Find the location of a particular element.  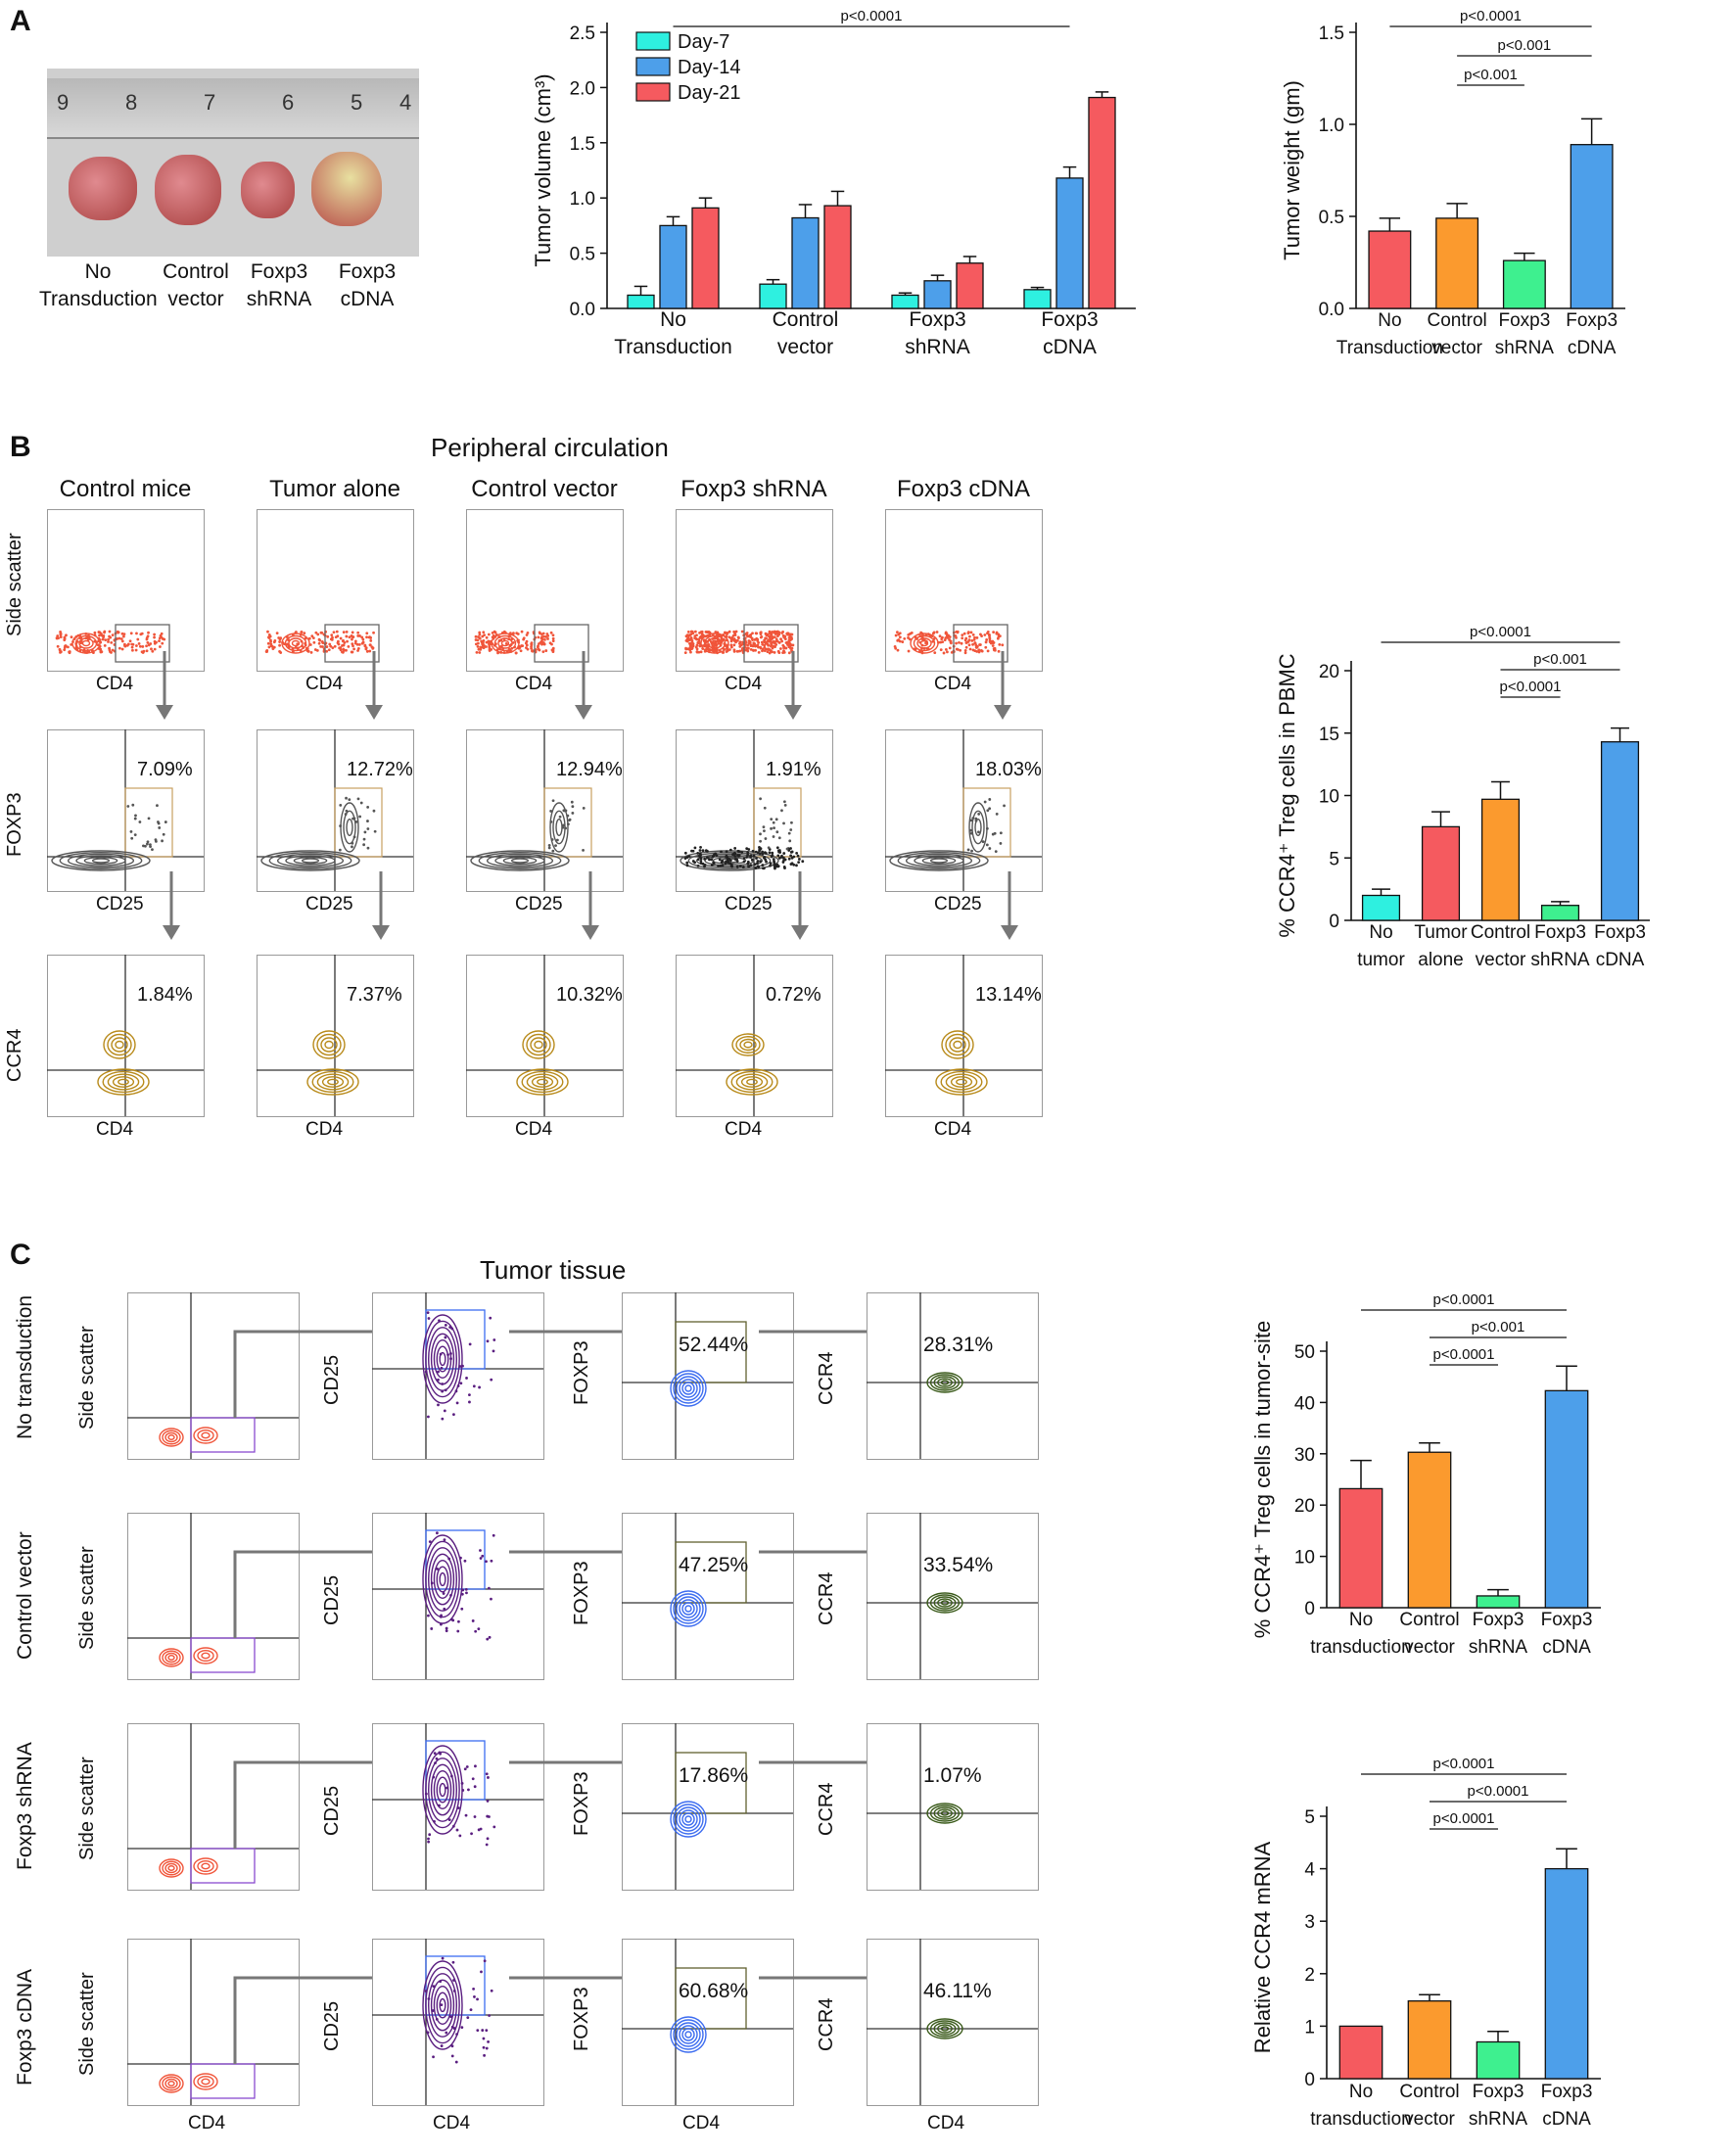

column-heading: Foxp3 cDNA is located at coordinates (963, 489).